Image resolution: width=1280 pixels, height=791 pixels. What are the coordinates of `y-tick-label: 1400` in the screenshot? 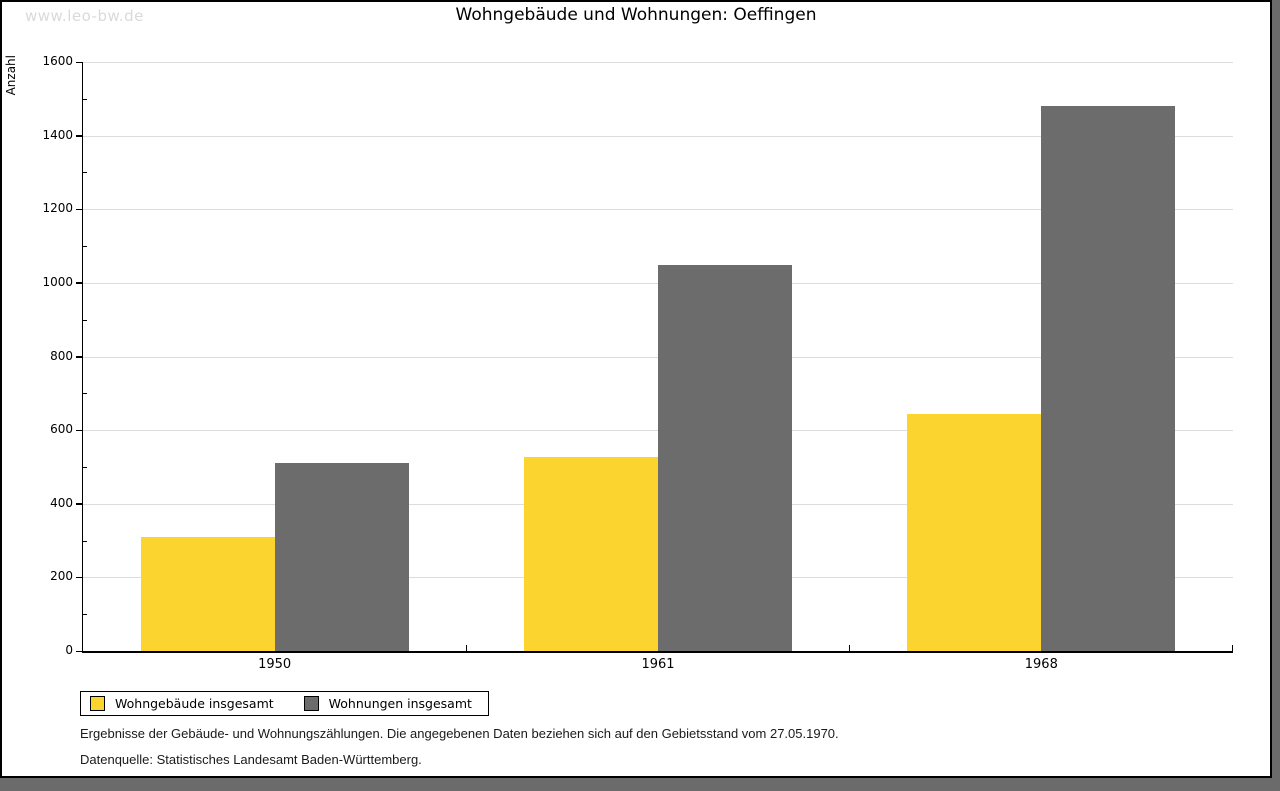 It's located at (57, 134).